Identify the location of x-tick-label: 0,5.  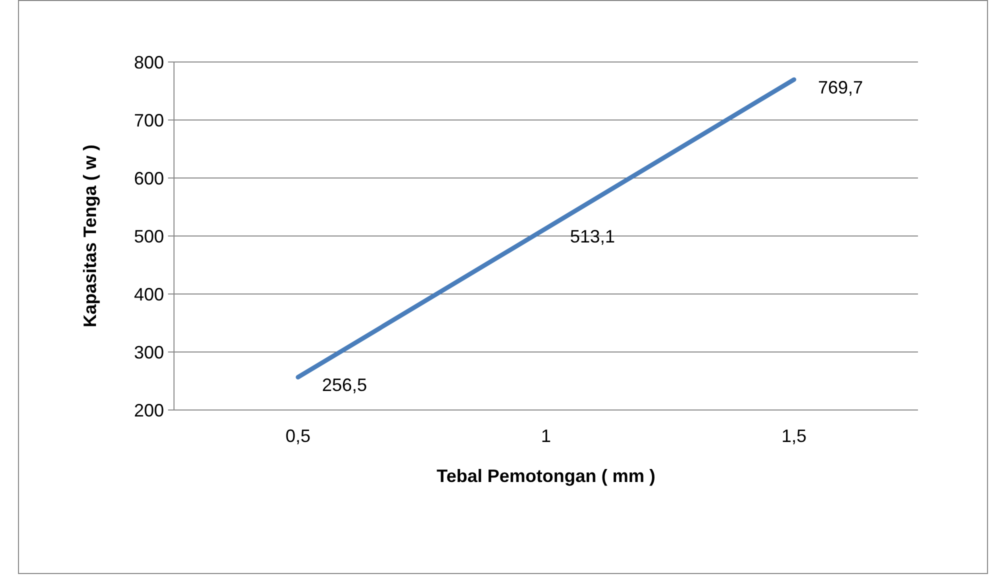
(298, 436).